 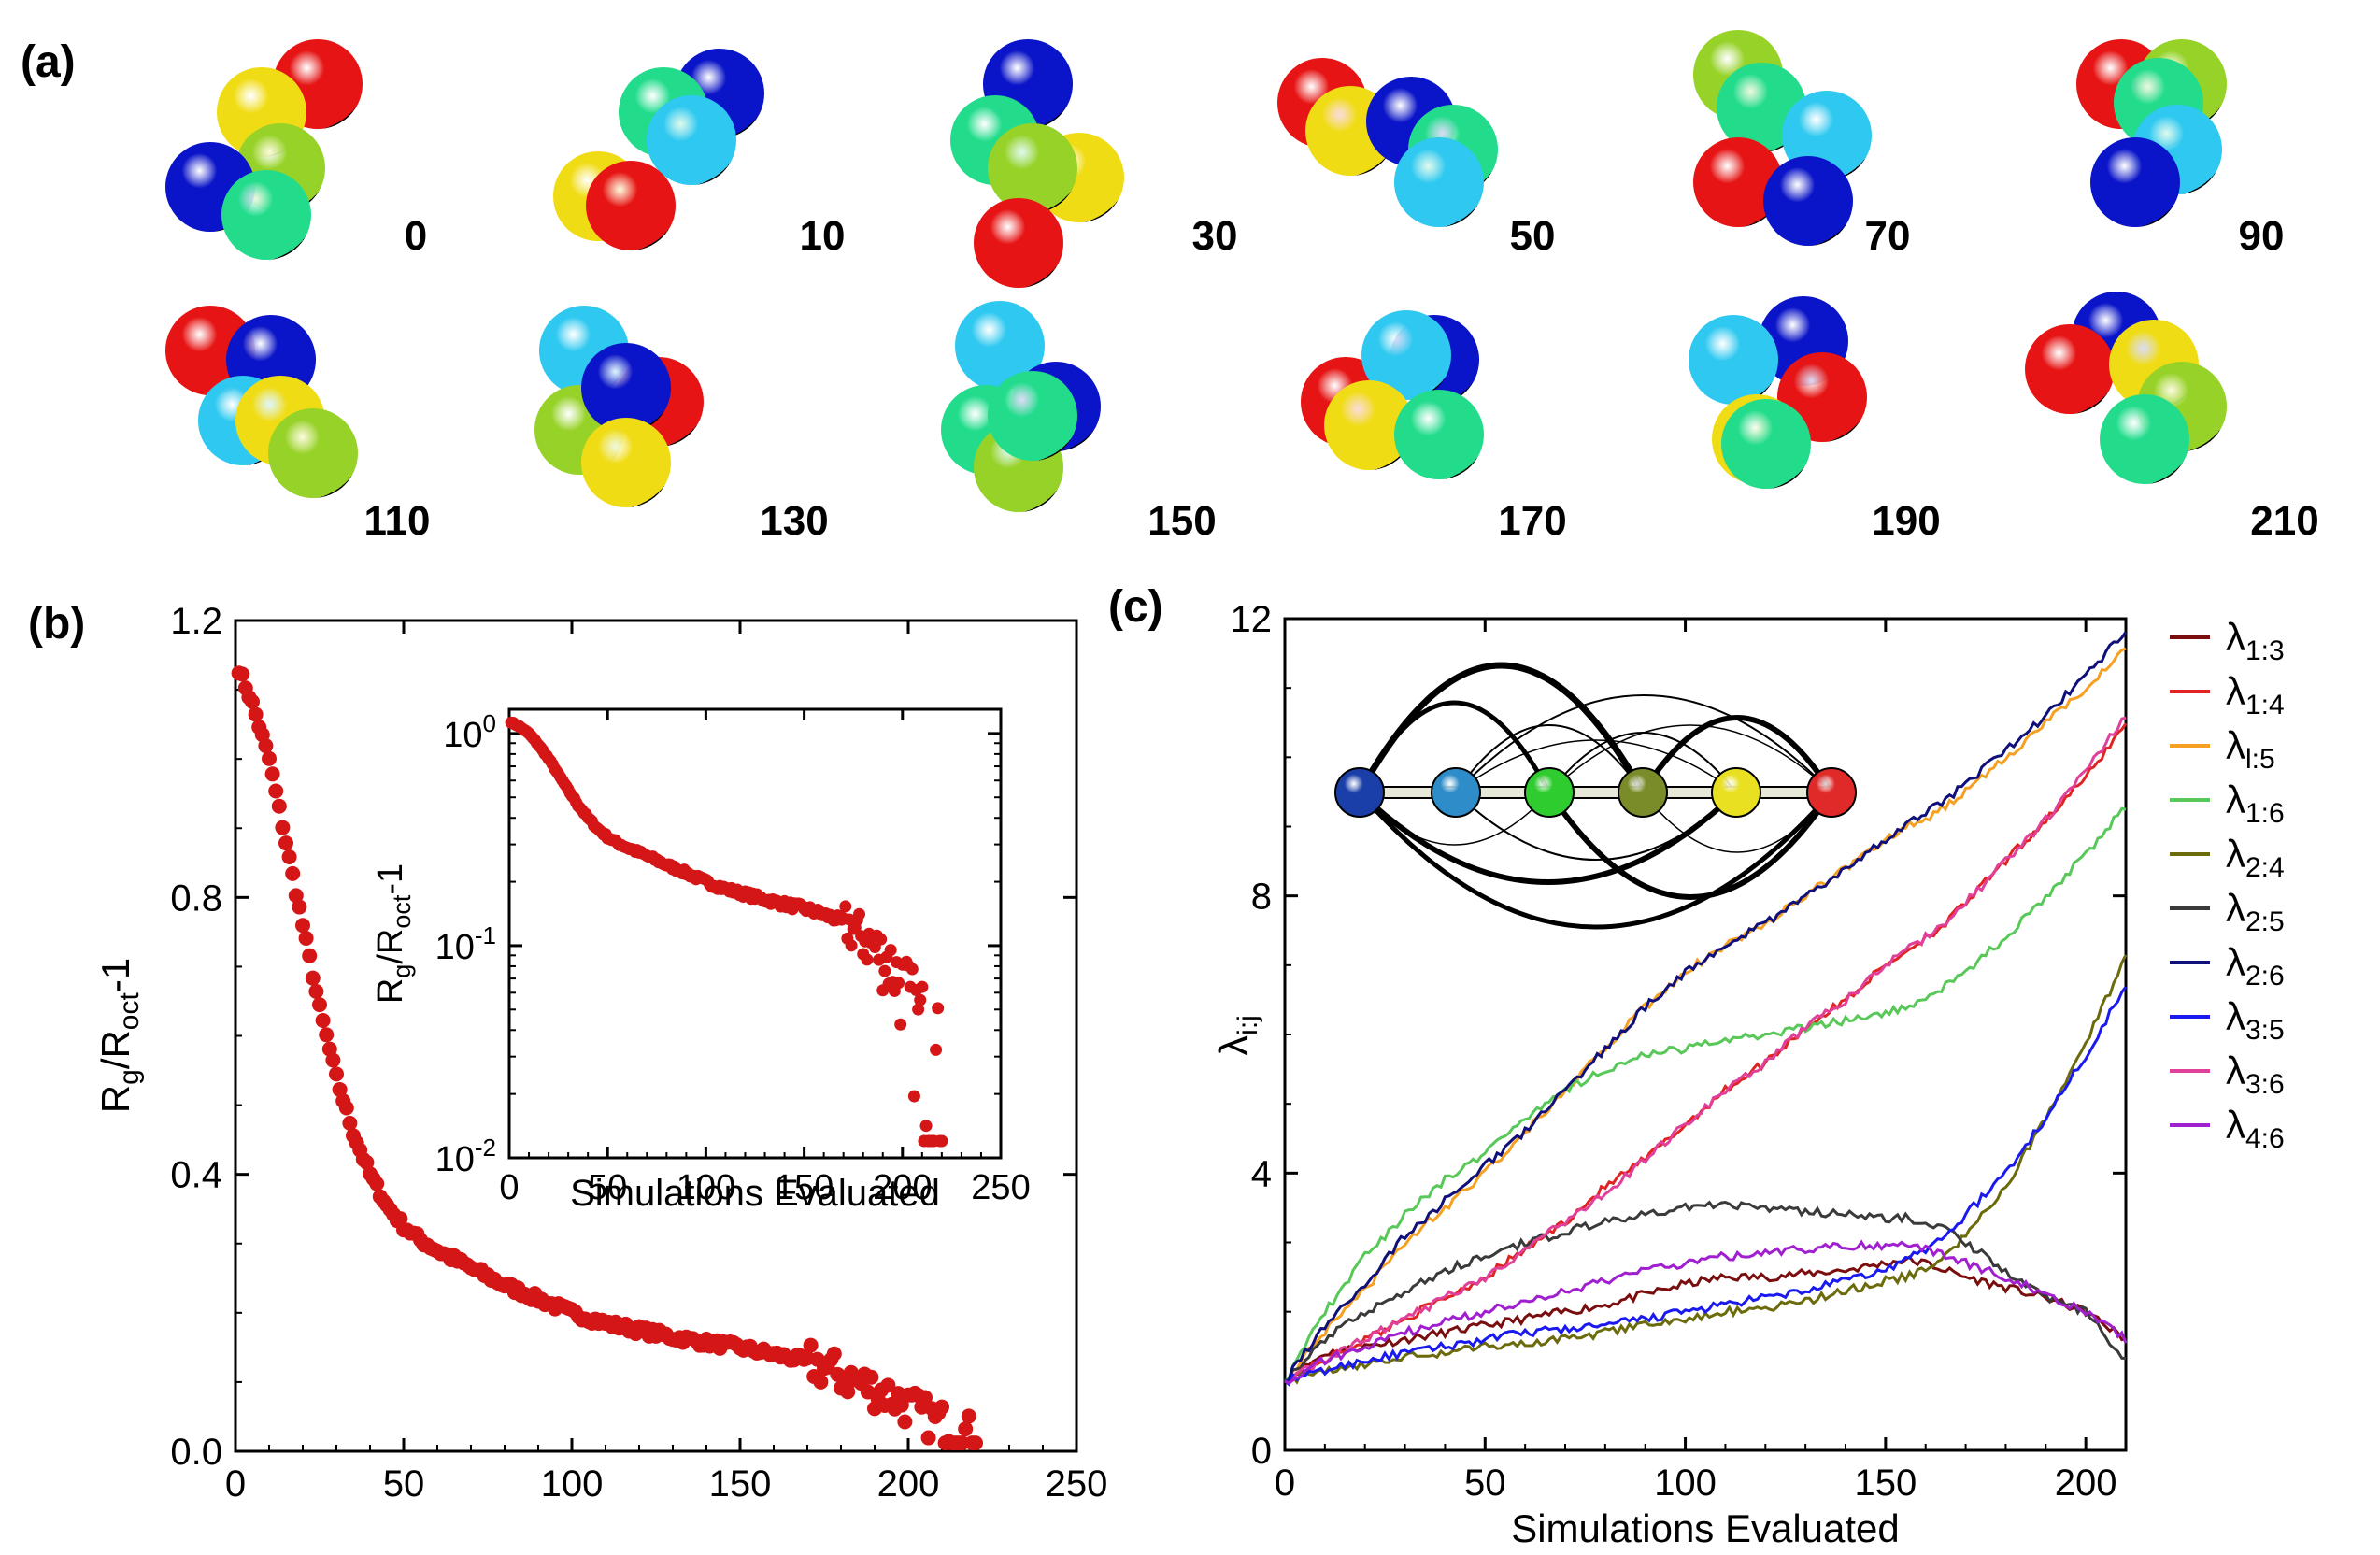 I want to click on cluster-frame: 130, so click(x=681, y=425).